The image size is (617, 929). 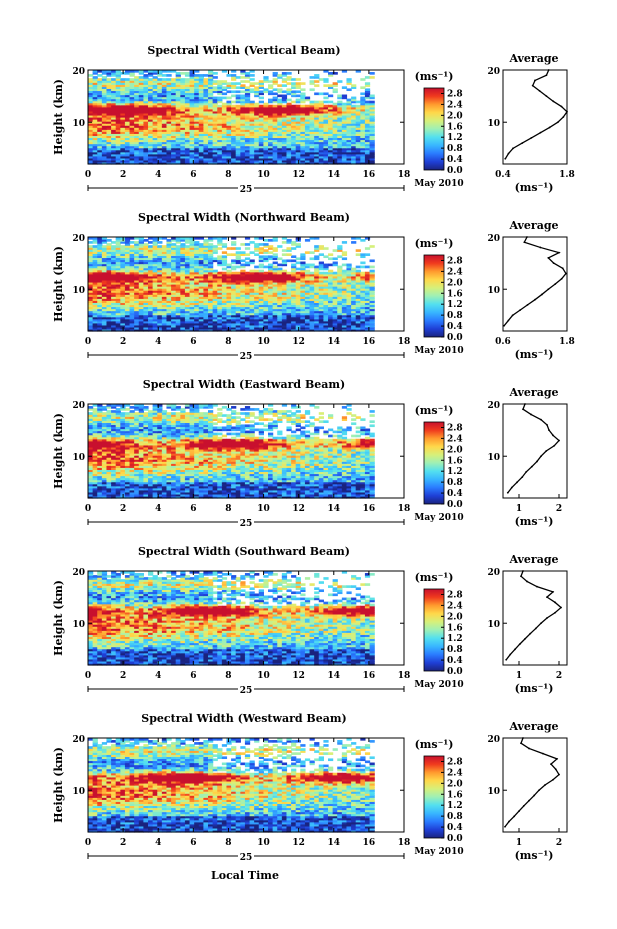 I want to click on profile-y-tick-label: 10, so click(x=493, y=124).